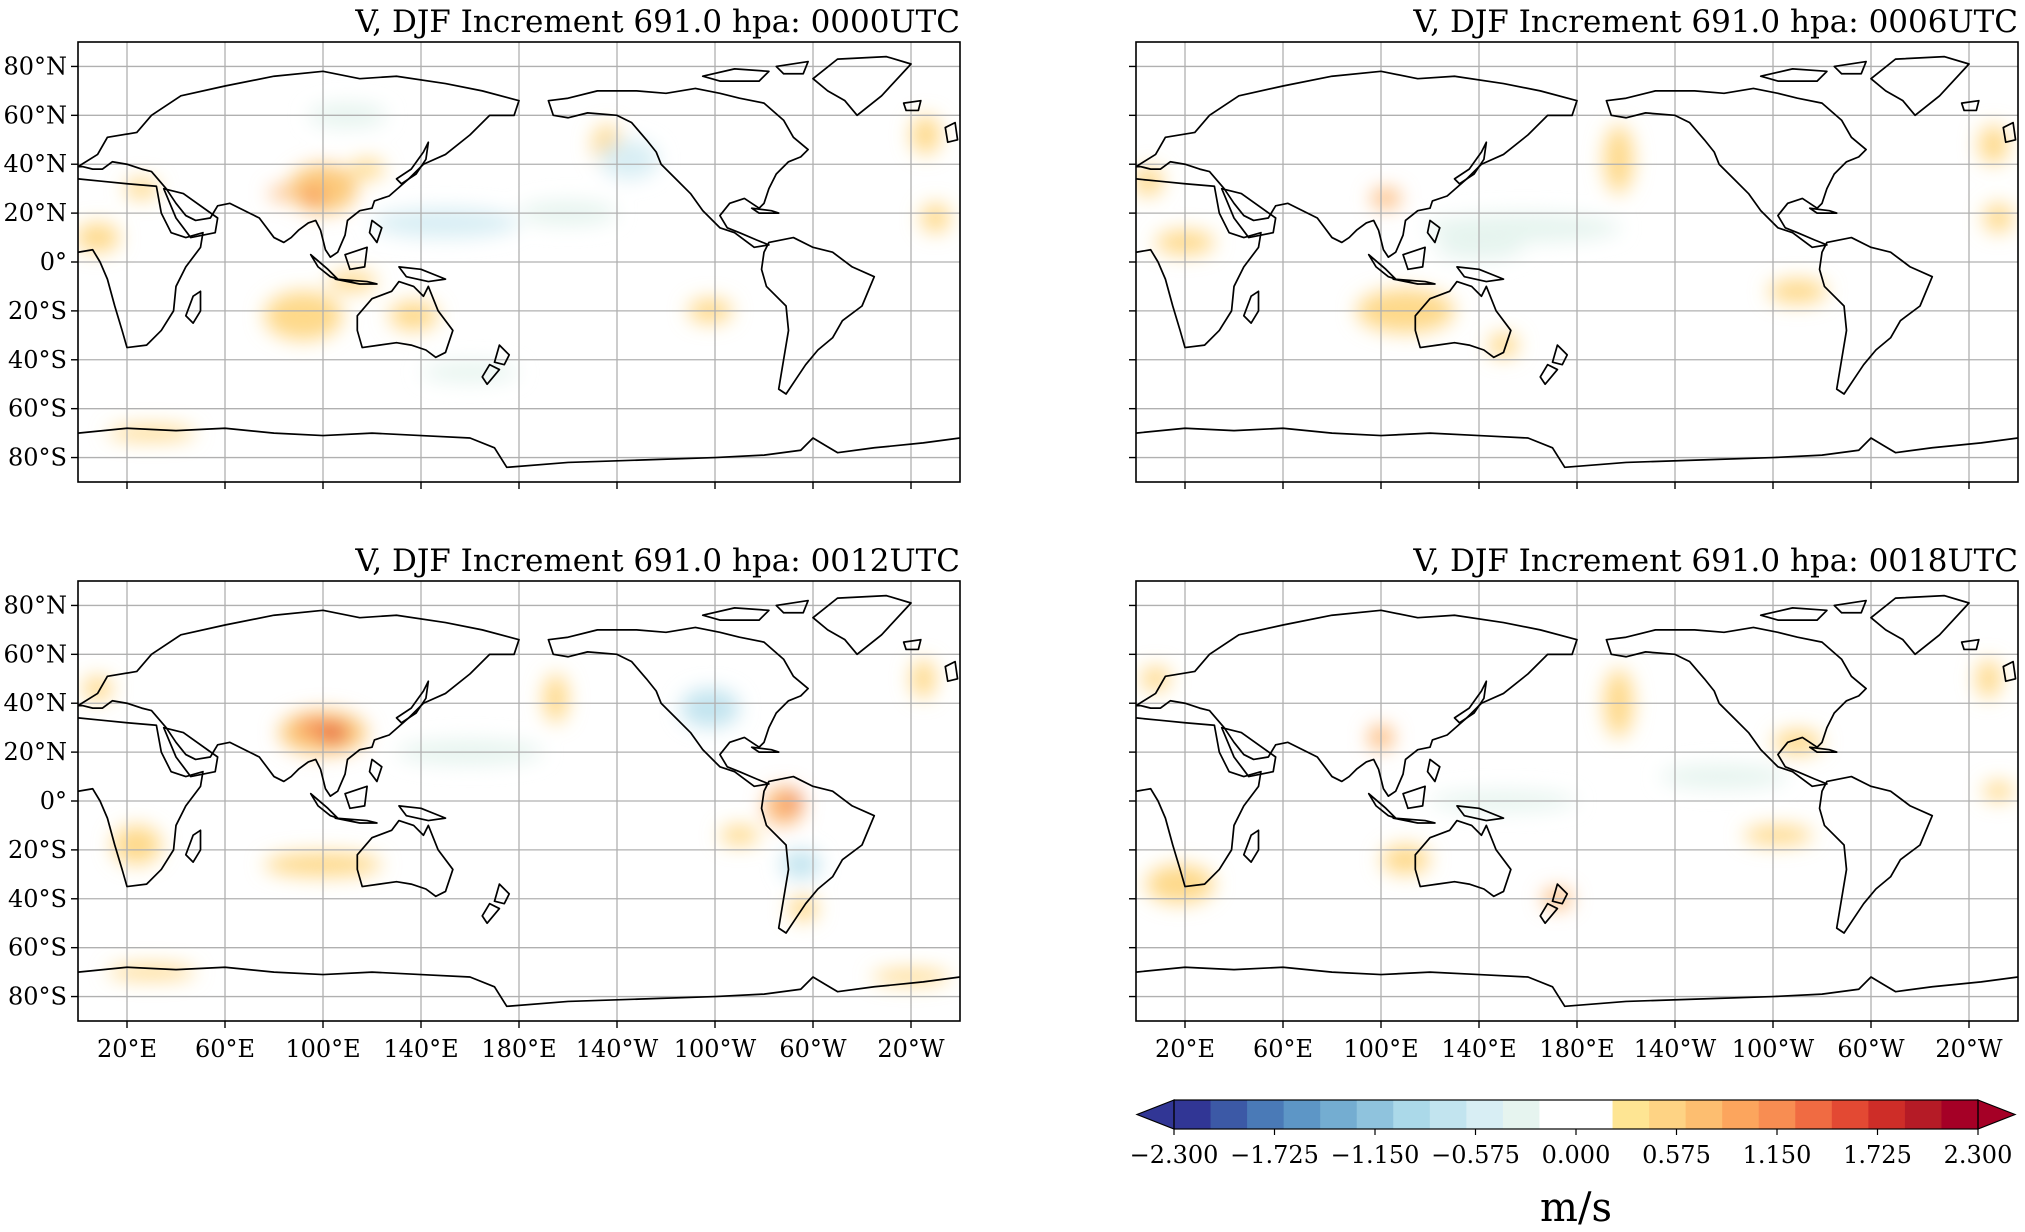 Image resolution: width=2025 pixels, height=1232 pixels. Describe the element at coordinates (1174, 1155) in the screenshot. I see `colorbar-tick-label: −2.300` at that location.